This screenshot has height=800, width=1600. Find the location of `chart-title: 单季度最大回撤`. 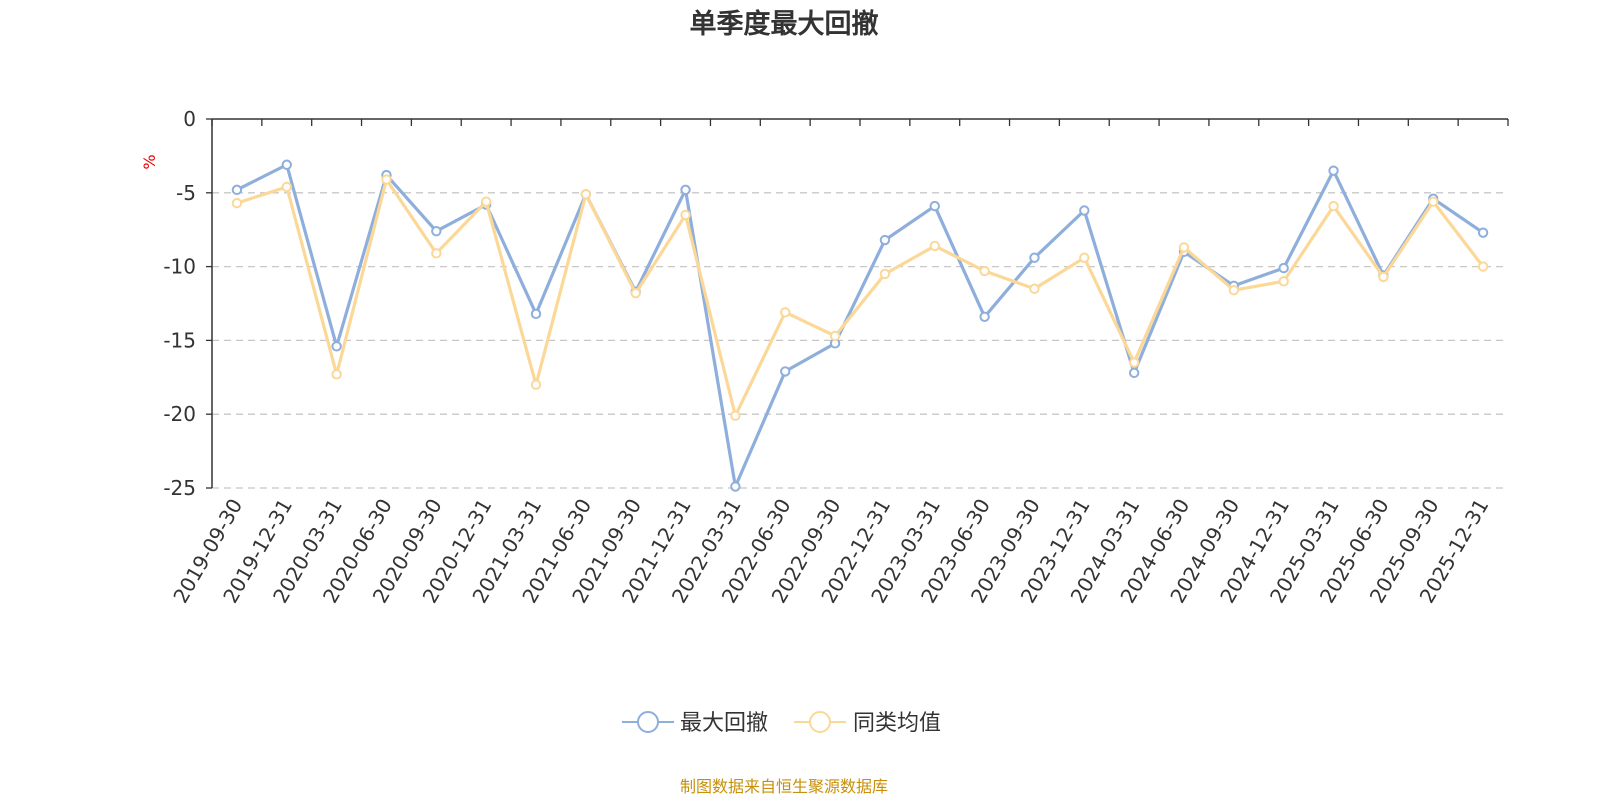

chart-title: 单季度最大回撤 is located at coordinates (784, 24).